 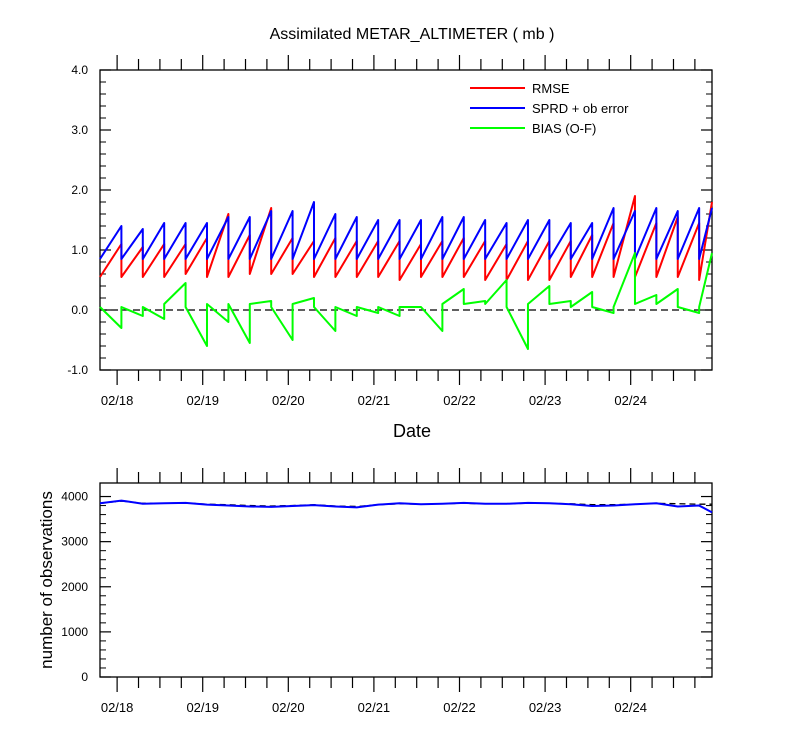 I want to click on y-tick-label: 1.0, so click(x=79, y=250).